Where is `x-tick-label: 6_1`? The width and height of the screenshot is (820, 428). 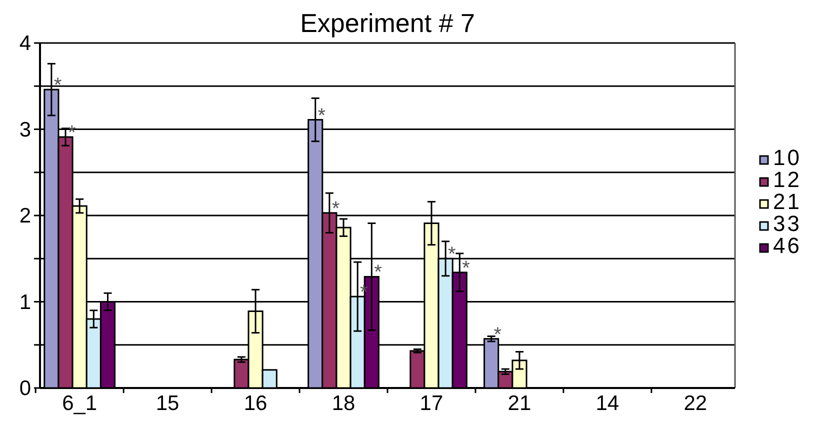
x-tick-label: 6_1 is located at coordinates (80, 403).